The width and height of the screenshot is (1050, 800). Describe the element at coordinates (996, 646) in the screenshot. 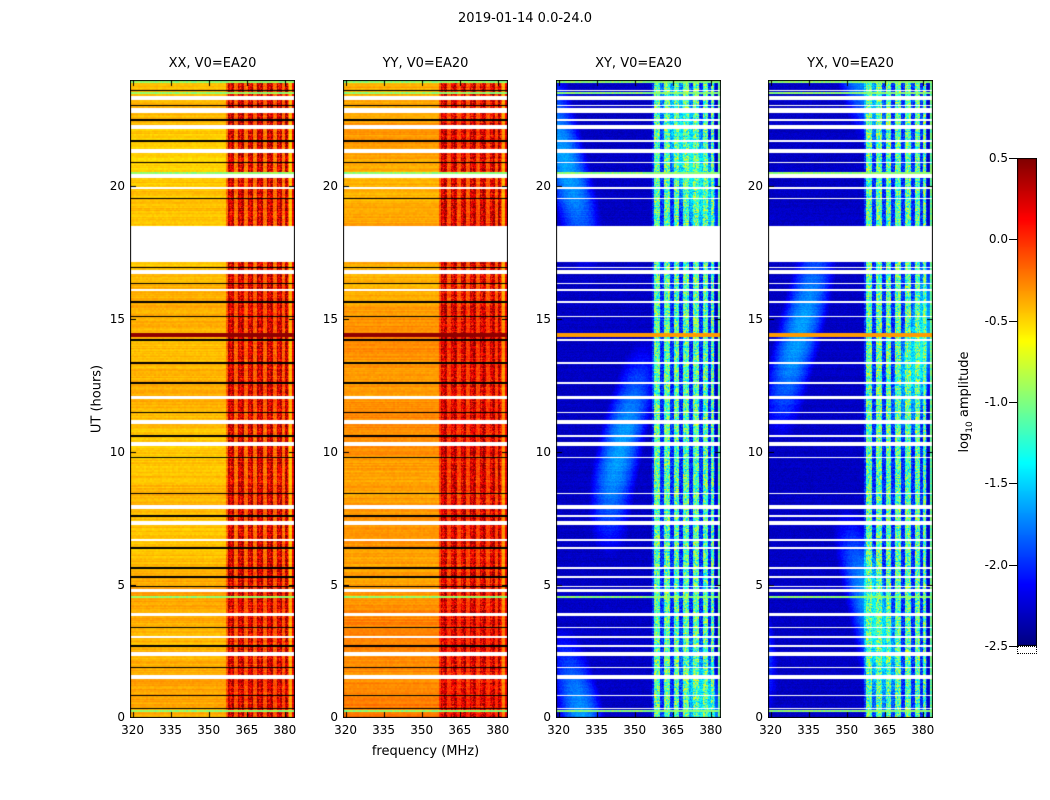

I see `colorbar-tick-label: -2.5` at that location.